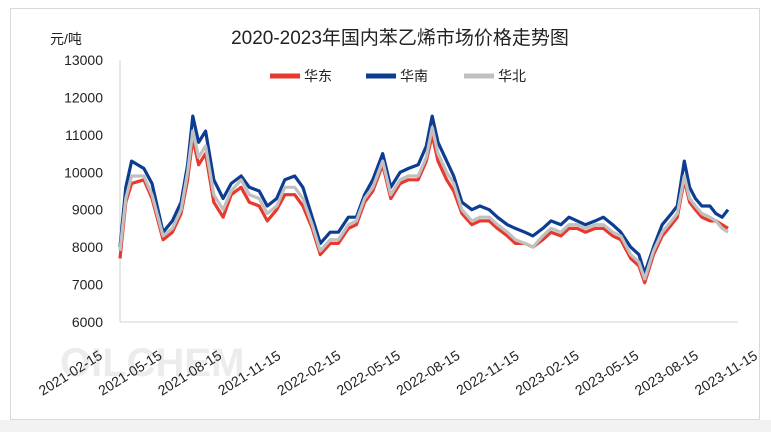 The width and height of the screenshot is (771, 432). Describe the element at coordinates (385, 426) in the screenshot. I see `bottom-strip` at that location.